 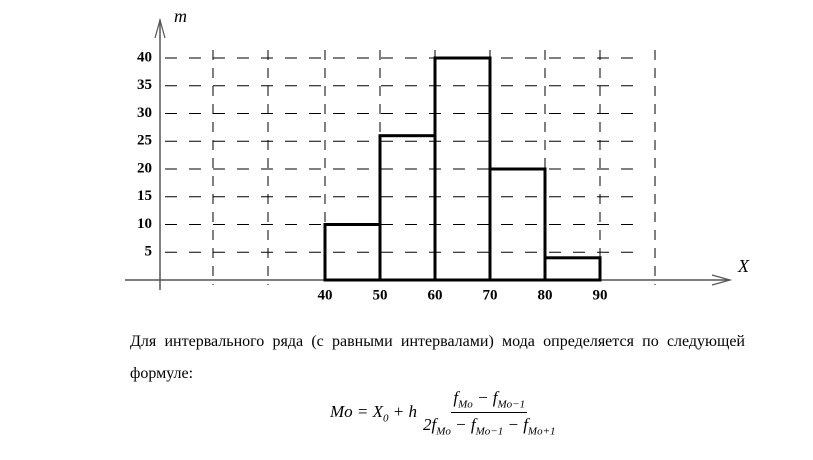 I want to click on text: Mo = X, so click(x=357, y=411).